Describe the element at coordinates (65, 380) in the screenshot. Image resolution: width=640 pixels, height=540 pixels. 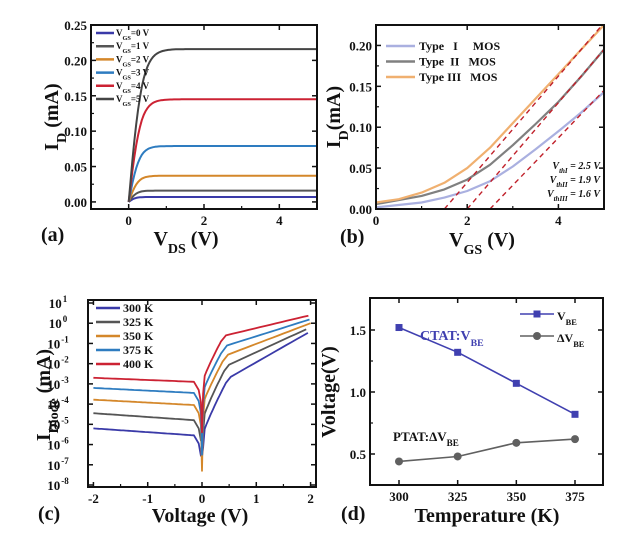
I see `ytick-exponent: -3` at that location.